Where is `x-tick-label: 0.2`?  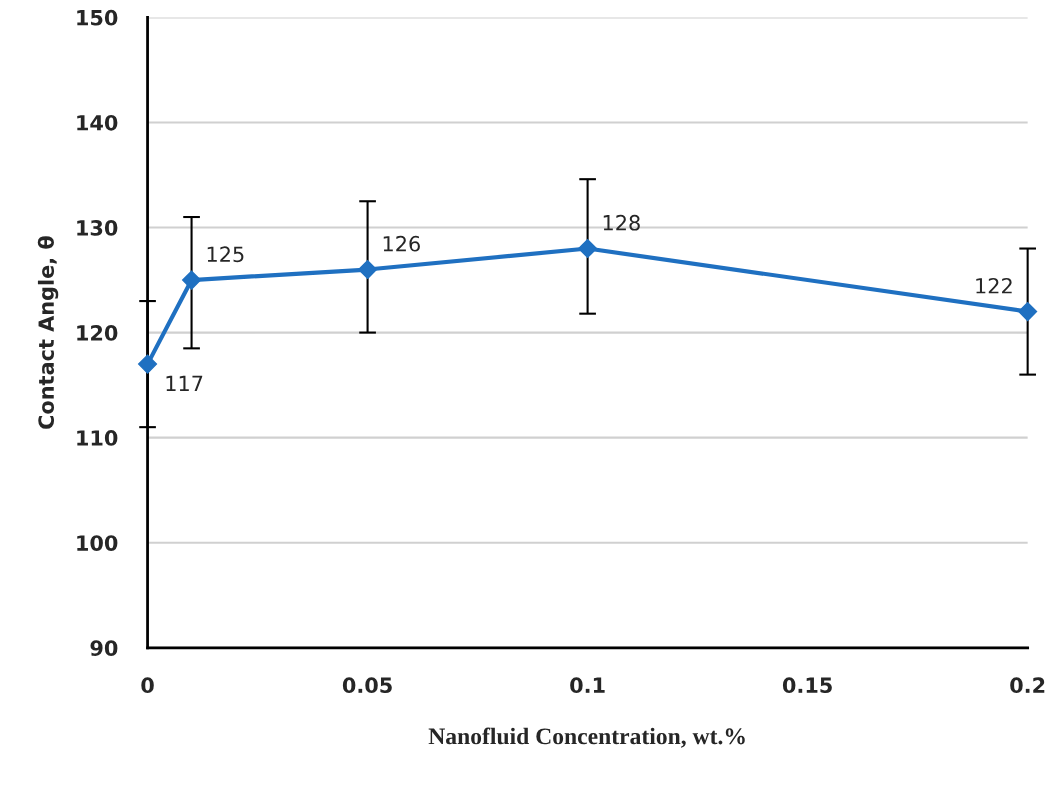 x-tick-label: 0.2 is located at coordinates (1027, 685).